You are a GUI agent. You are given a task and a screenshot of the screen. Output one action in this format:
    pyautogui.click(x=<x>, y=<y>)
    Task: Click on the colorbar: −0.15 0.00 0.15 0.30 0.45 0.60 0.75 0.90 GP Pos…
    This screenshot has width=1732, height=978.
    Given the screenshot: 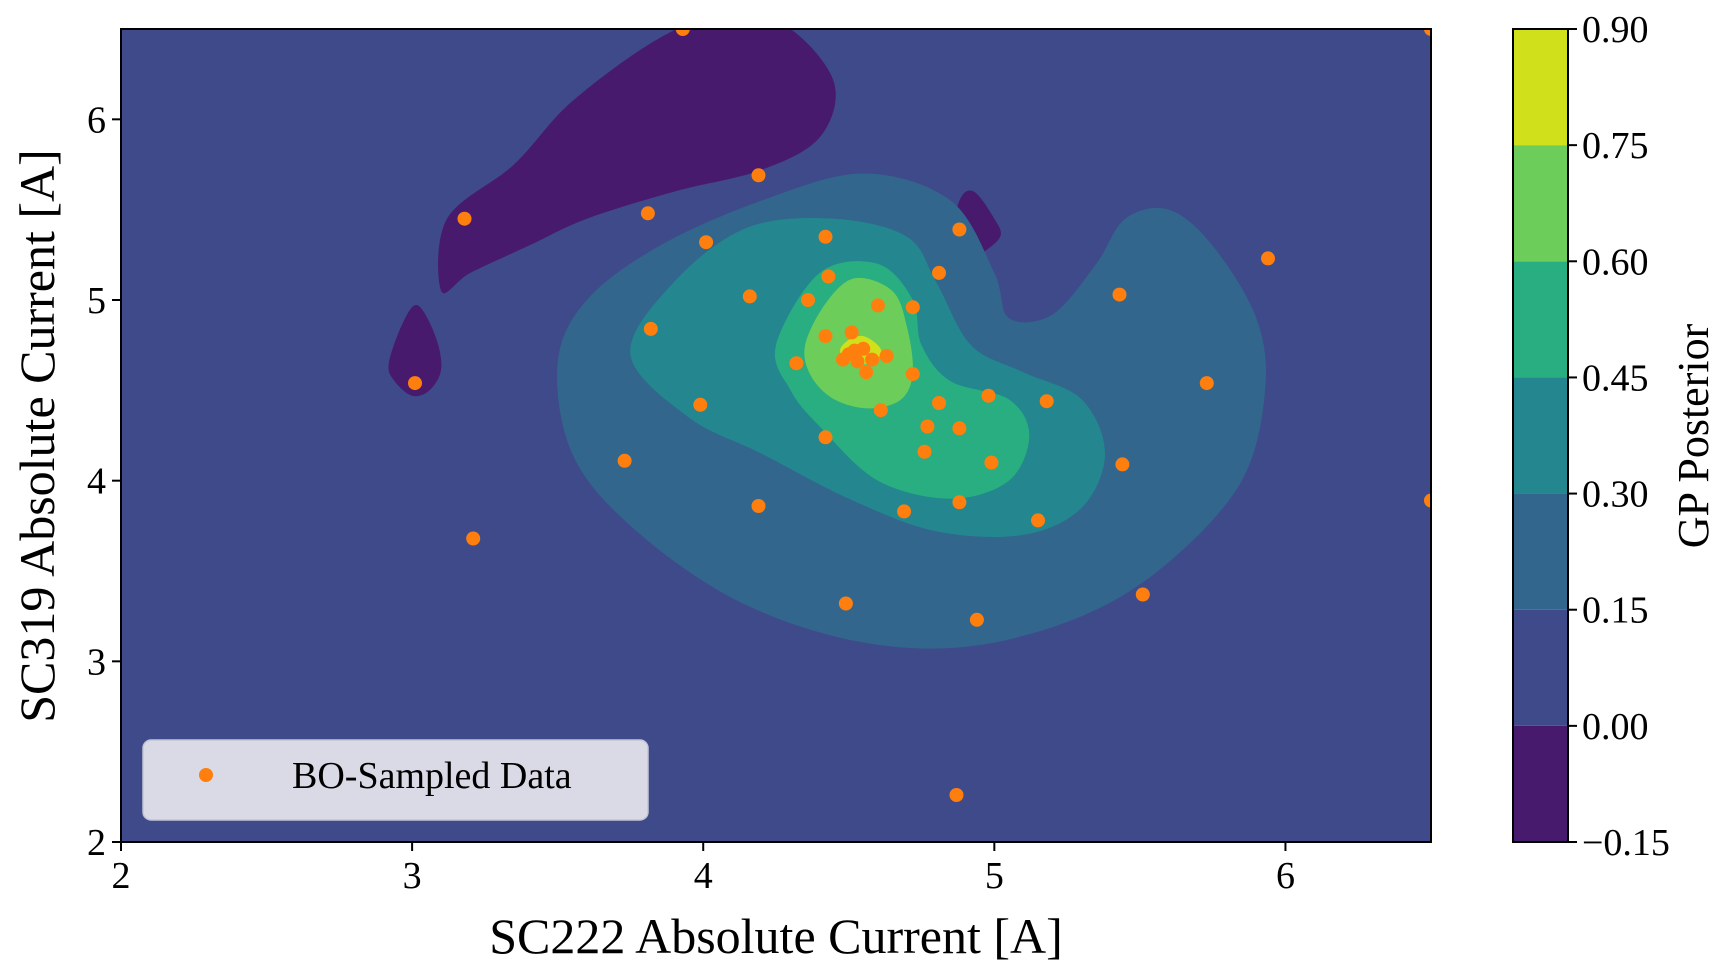 What is the action you would take?
    pyautogui.click(x=1615, y=436)
    